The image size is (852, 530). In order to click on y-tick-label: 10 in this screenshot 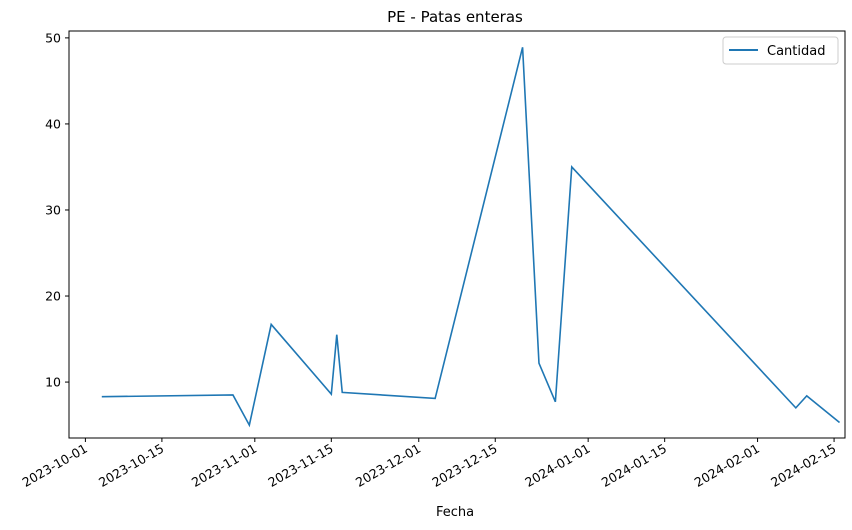, I will do `click(53, 382)`.